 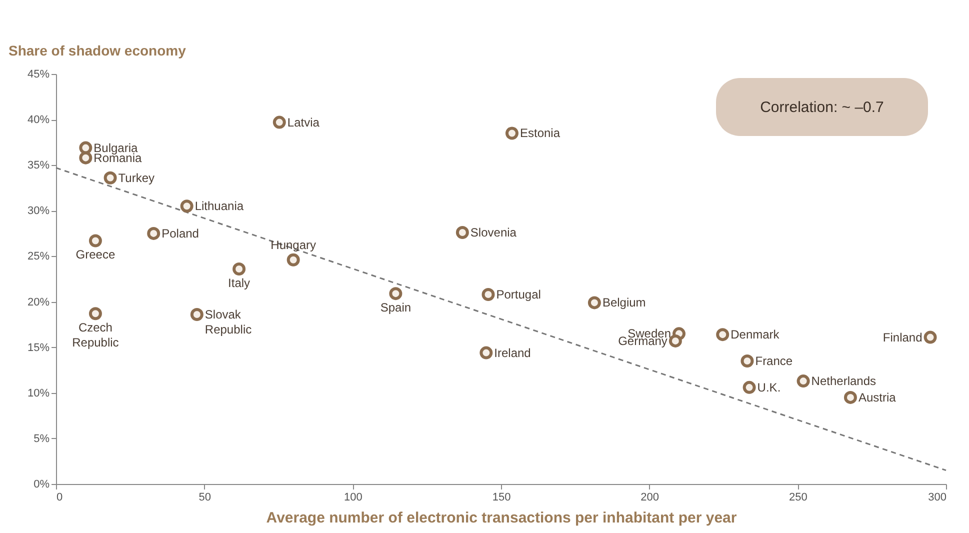 I want to click on annotation: Poland, so click(x=180, y=233).